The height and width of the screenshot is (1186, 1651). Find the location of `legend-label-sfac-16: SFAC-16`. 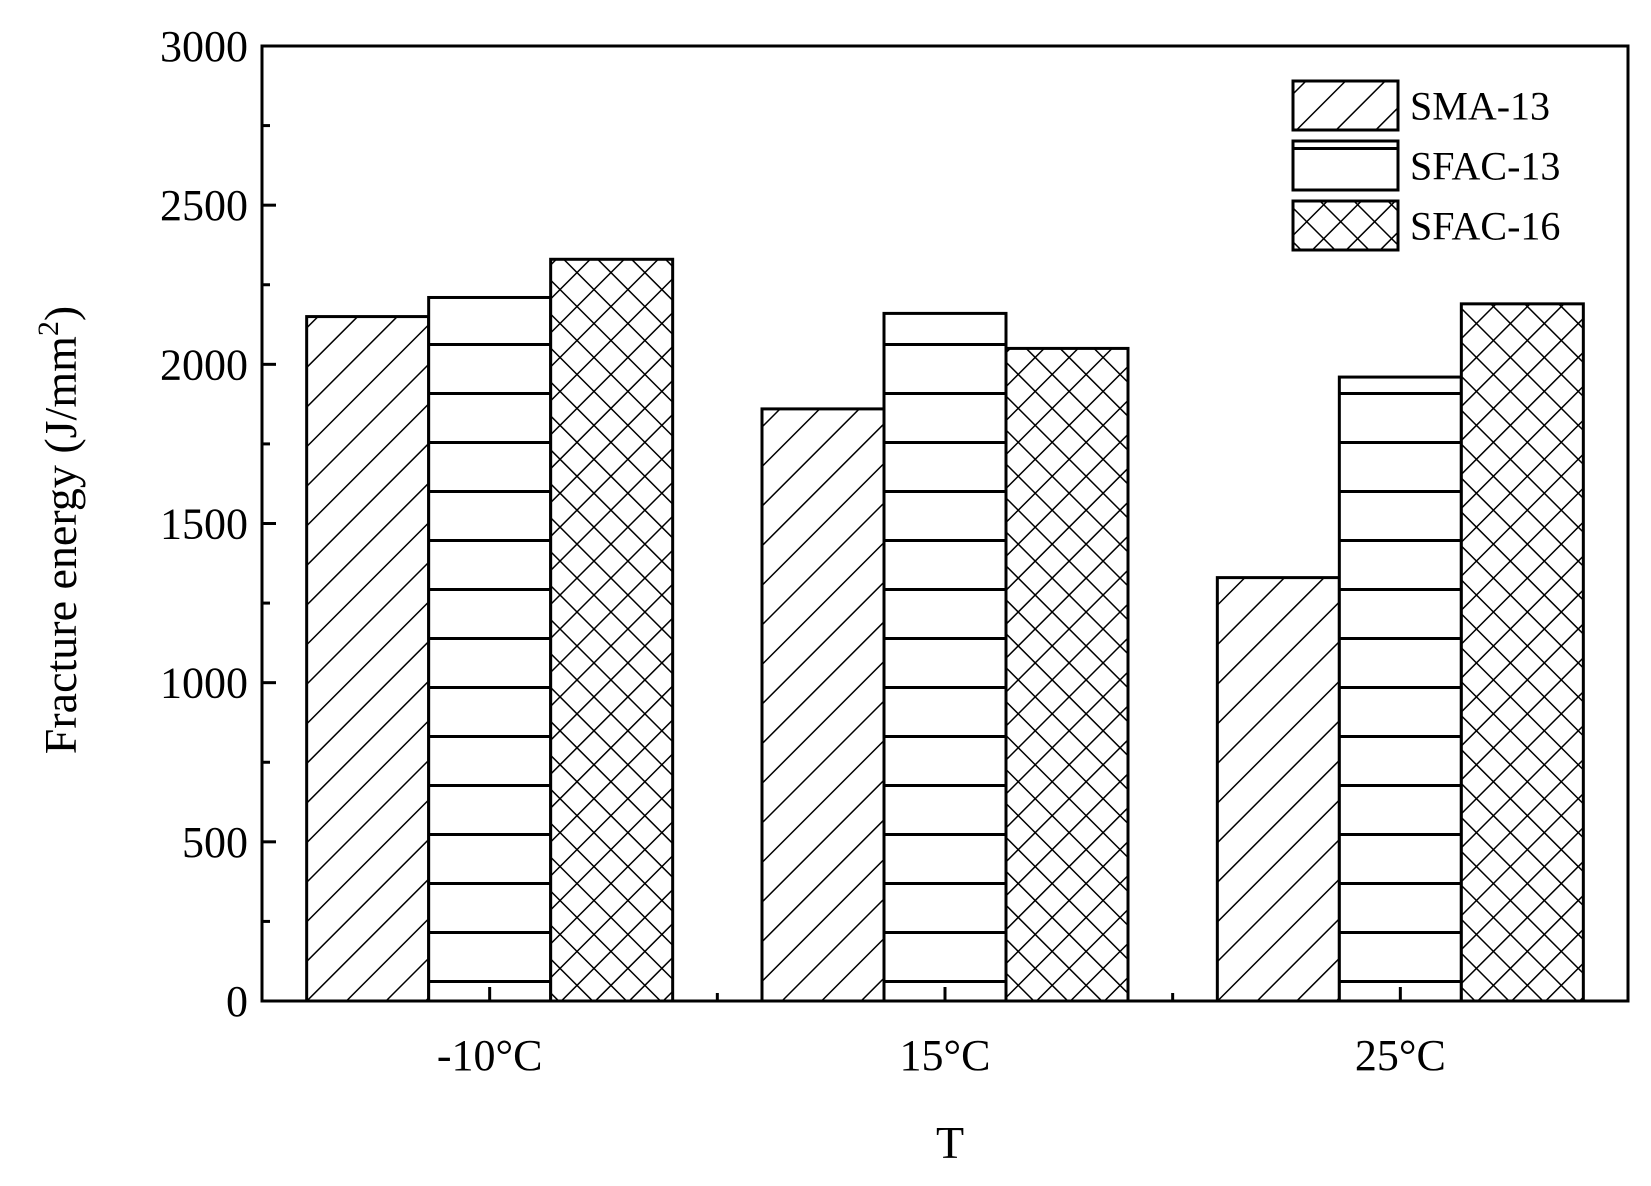

legend-label-sfac-16: SFAC-16 is located at coordinates (1485, 226).